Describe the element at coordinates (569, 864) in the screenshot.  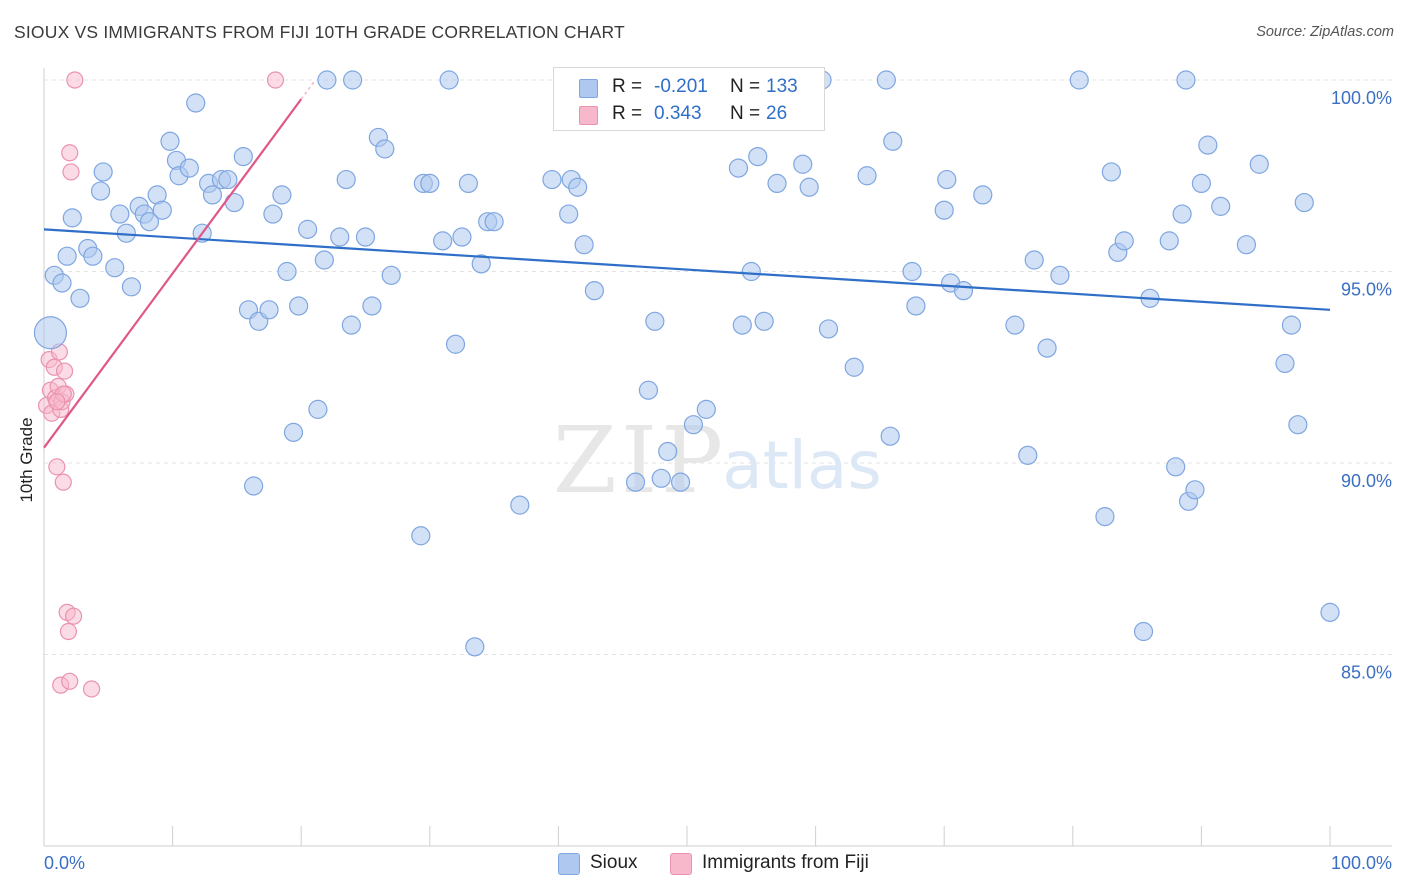
I see `legend-swatch-sioux` at that location.